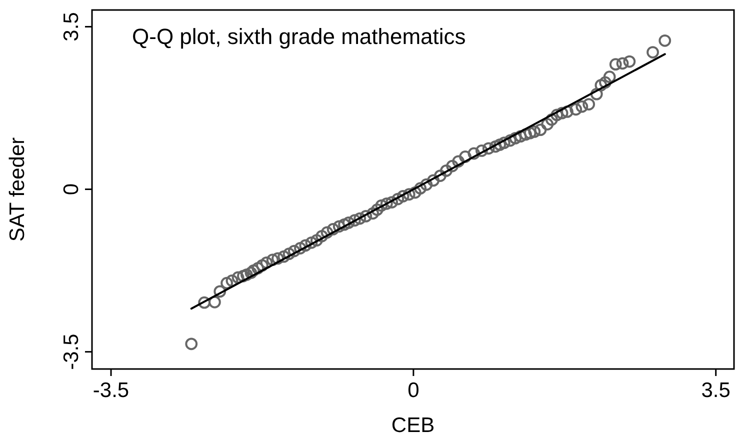 The image size is (737, 436). Describe the element at coordinates (71, 27) in the screenshot. I see `y-tick-label: 3.5` at that location.